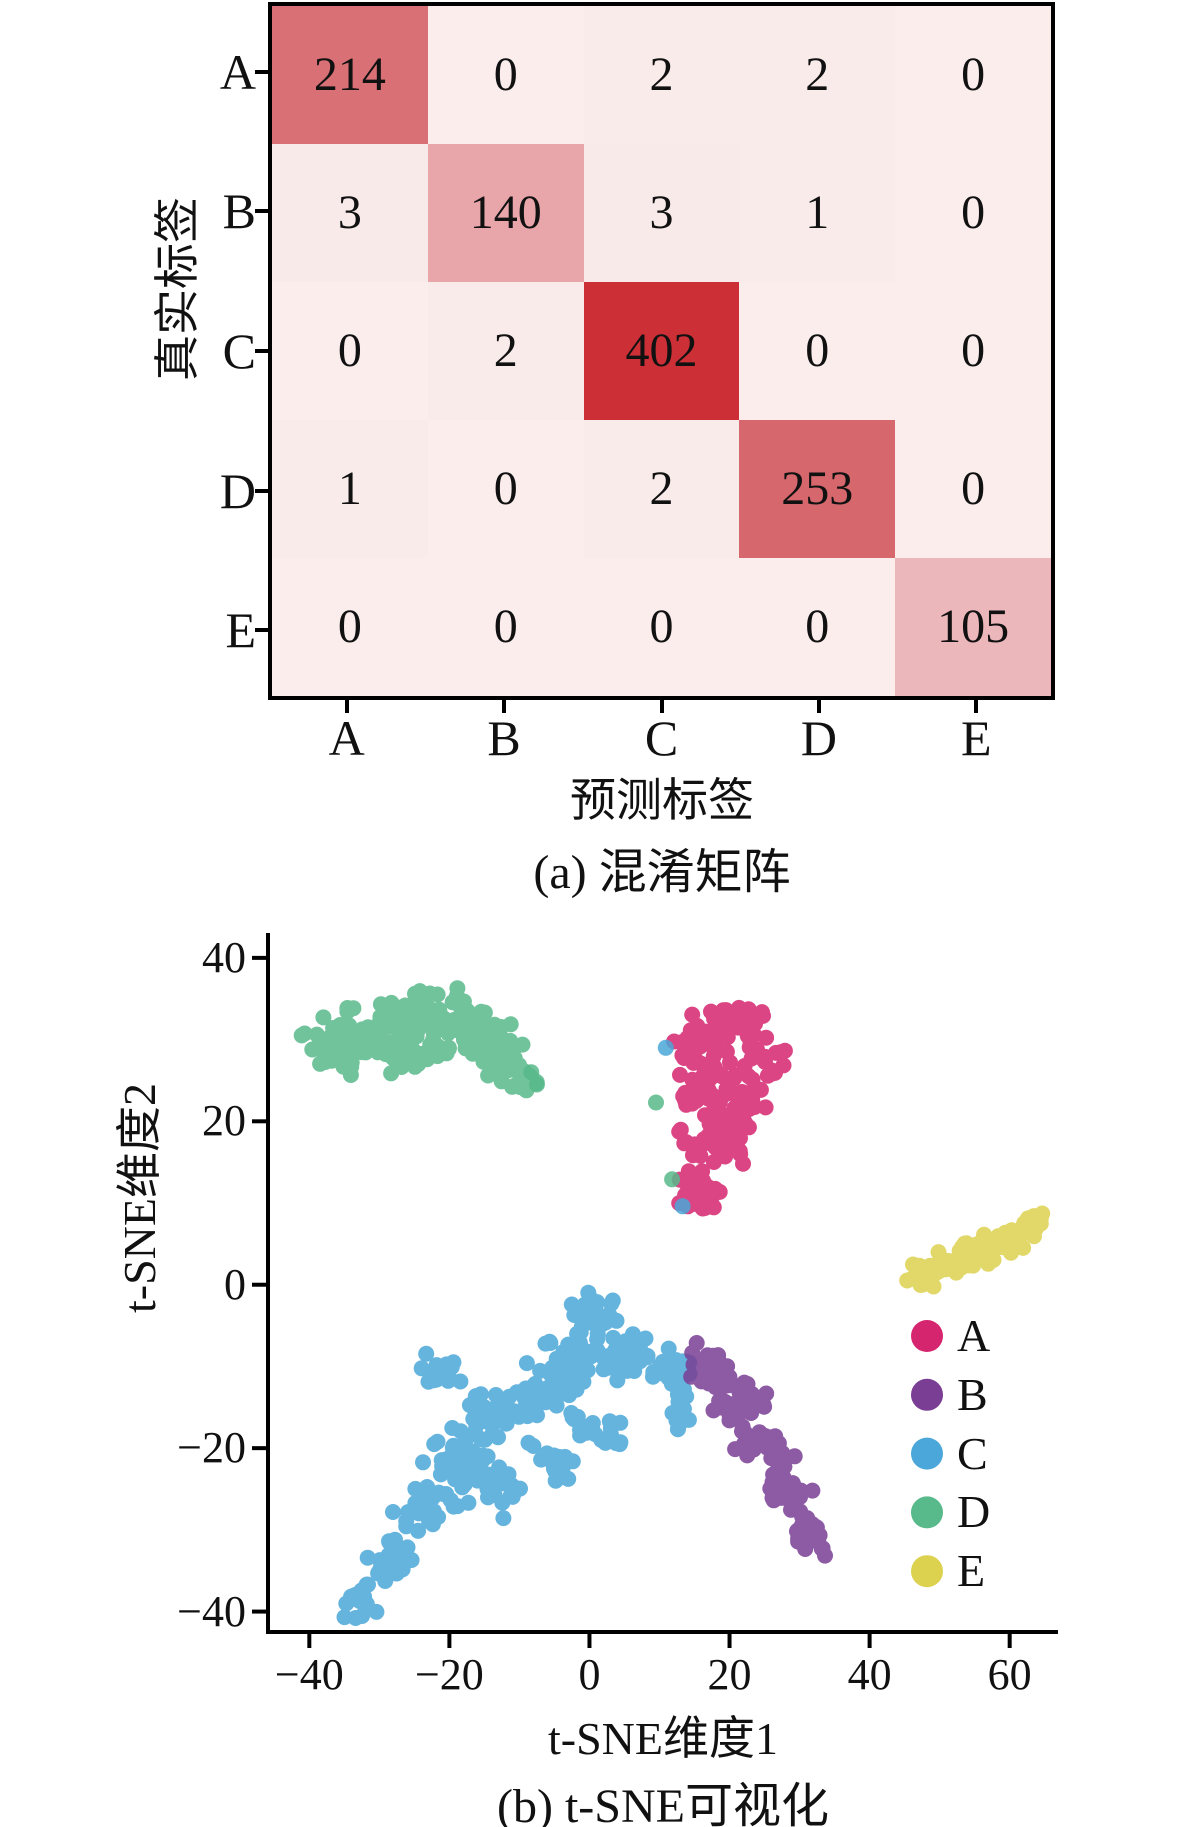  I want to click on matrix-cell-DC: 2, so click(661, 489).